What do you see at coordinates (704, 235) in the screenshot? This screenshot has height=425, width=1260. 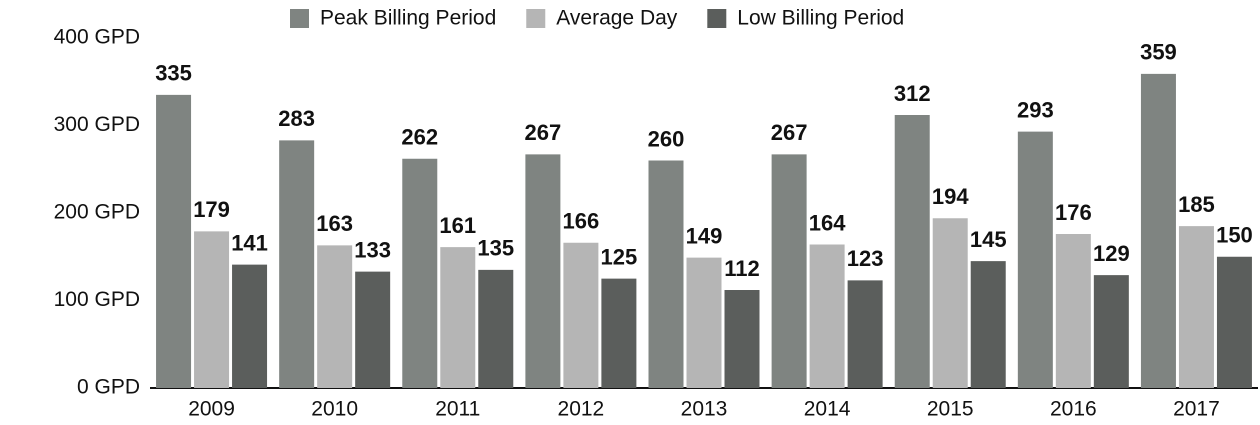 I see `value-label: 149` at bounding box center [704, 235].